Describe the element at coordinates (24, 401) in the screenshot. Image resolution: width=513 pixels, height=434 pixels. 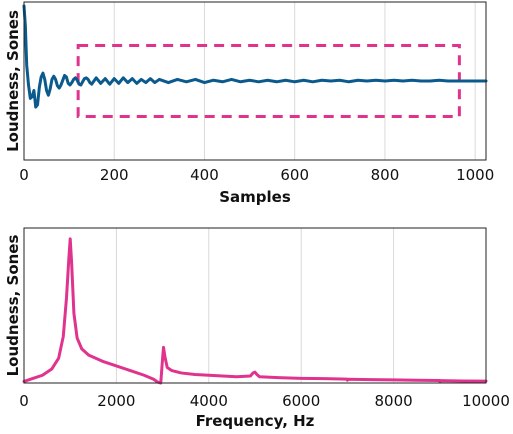
I see `bottom-chart-x-tick-label: 0` at that location.